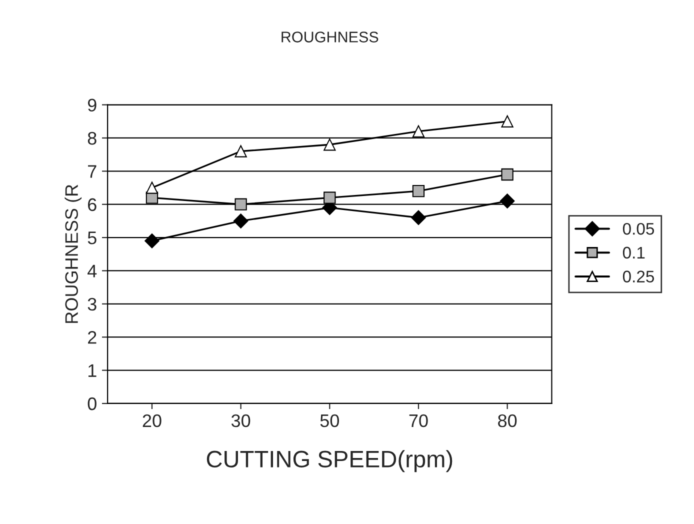 Image resolution: width=694 pixels, height=524 pixels. I want to click on y-tick-label: 5, so click(92, 238).